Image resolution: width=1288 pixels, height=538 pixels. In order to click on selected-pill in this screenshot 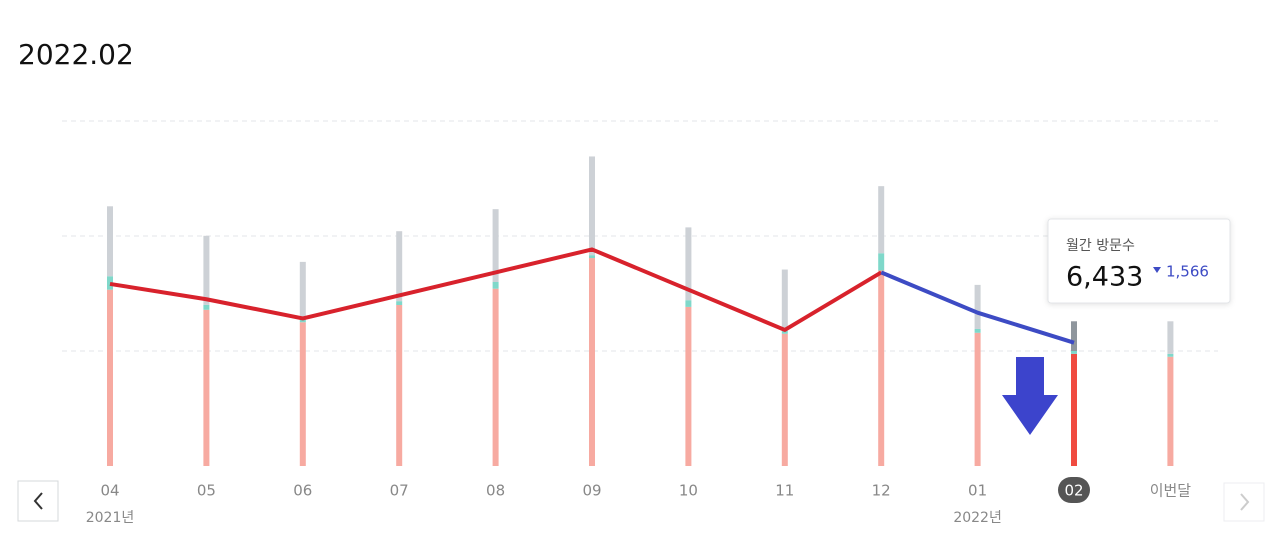, I will do `click(1074, 490)`.